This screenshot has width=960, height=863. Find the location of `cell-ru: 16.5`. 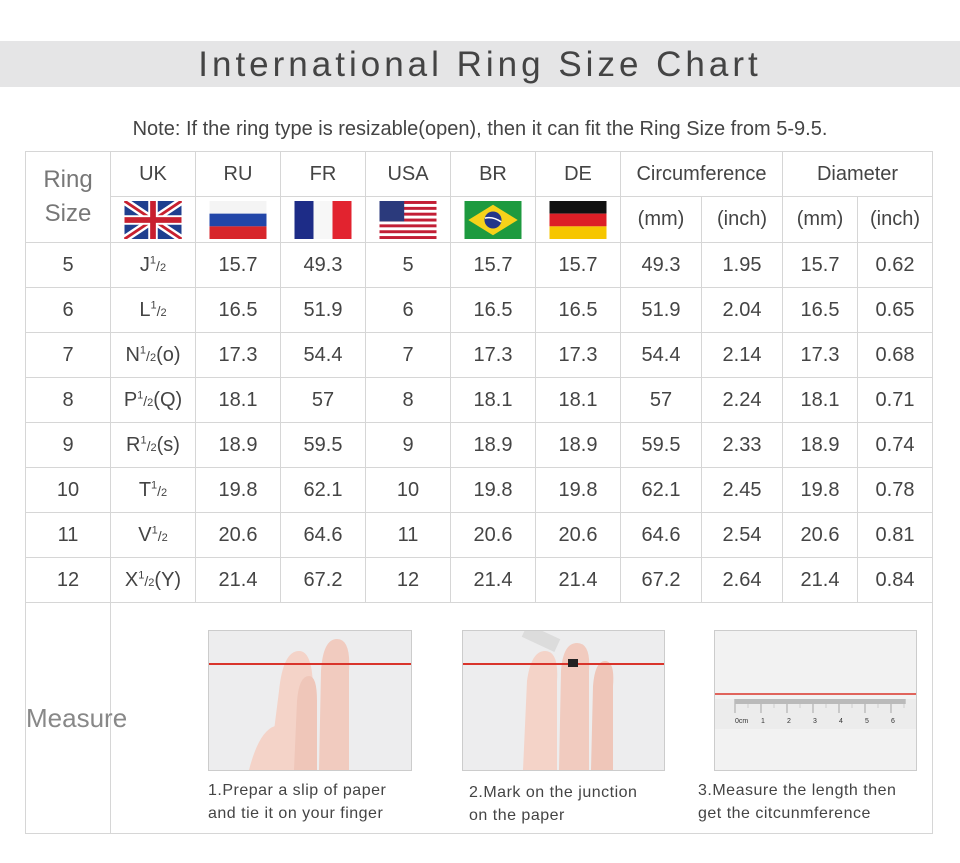

cell-ru: 16.5 is located at coordinates (238, 310).